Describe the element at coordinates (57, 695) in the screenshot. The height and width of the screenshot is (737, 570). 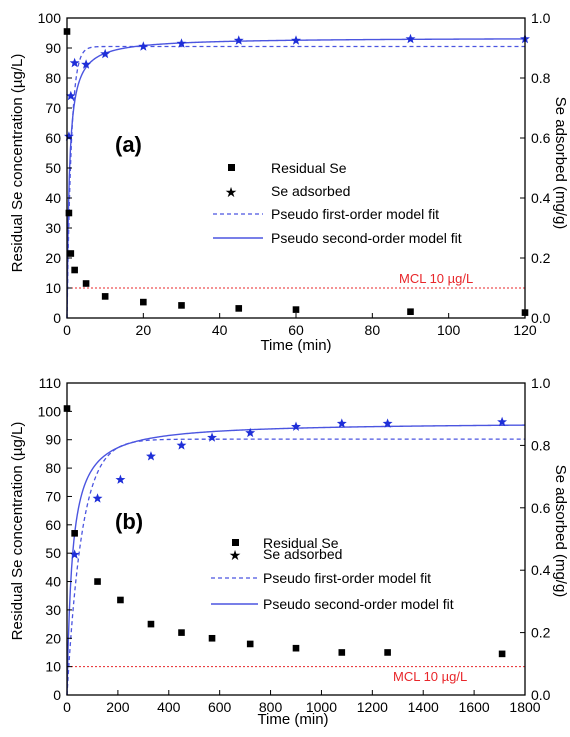
I see `y-left-tick-label: 0` at that location.